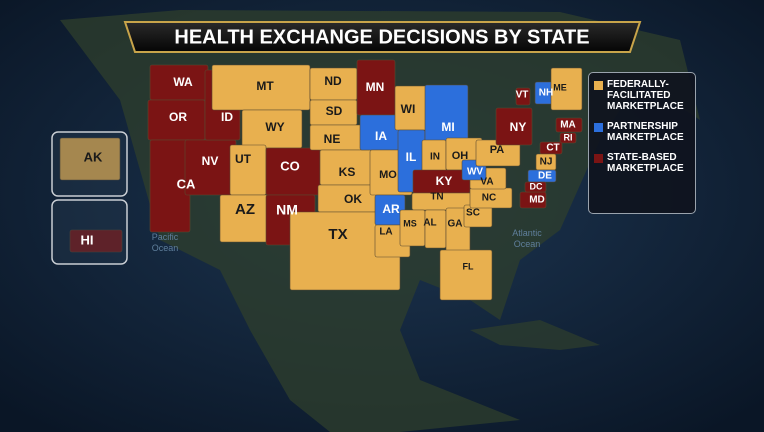  I want to click on state-label: SD, so click(334, 111).